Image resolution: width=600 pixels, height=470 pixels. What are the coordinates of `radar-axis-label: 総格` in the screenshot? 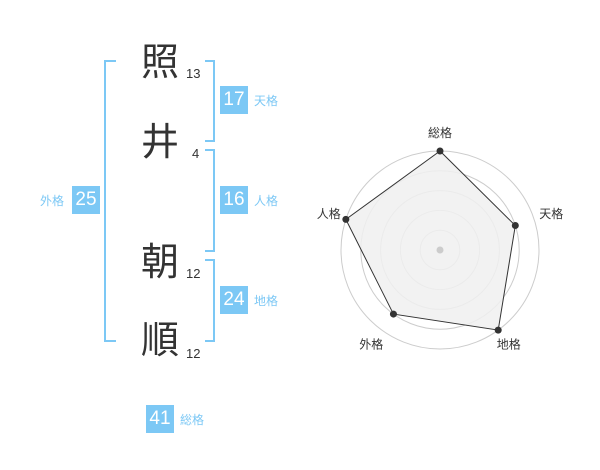 It's located at (440, 132).